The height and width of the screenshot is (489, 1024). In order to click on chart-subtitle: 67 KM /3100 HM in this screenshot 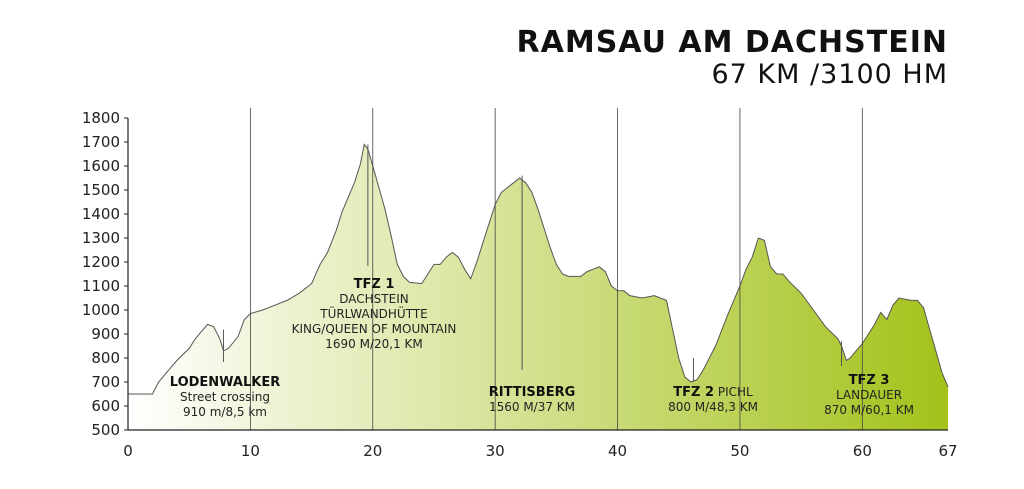, I will do `click(829, 74)`.